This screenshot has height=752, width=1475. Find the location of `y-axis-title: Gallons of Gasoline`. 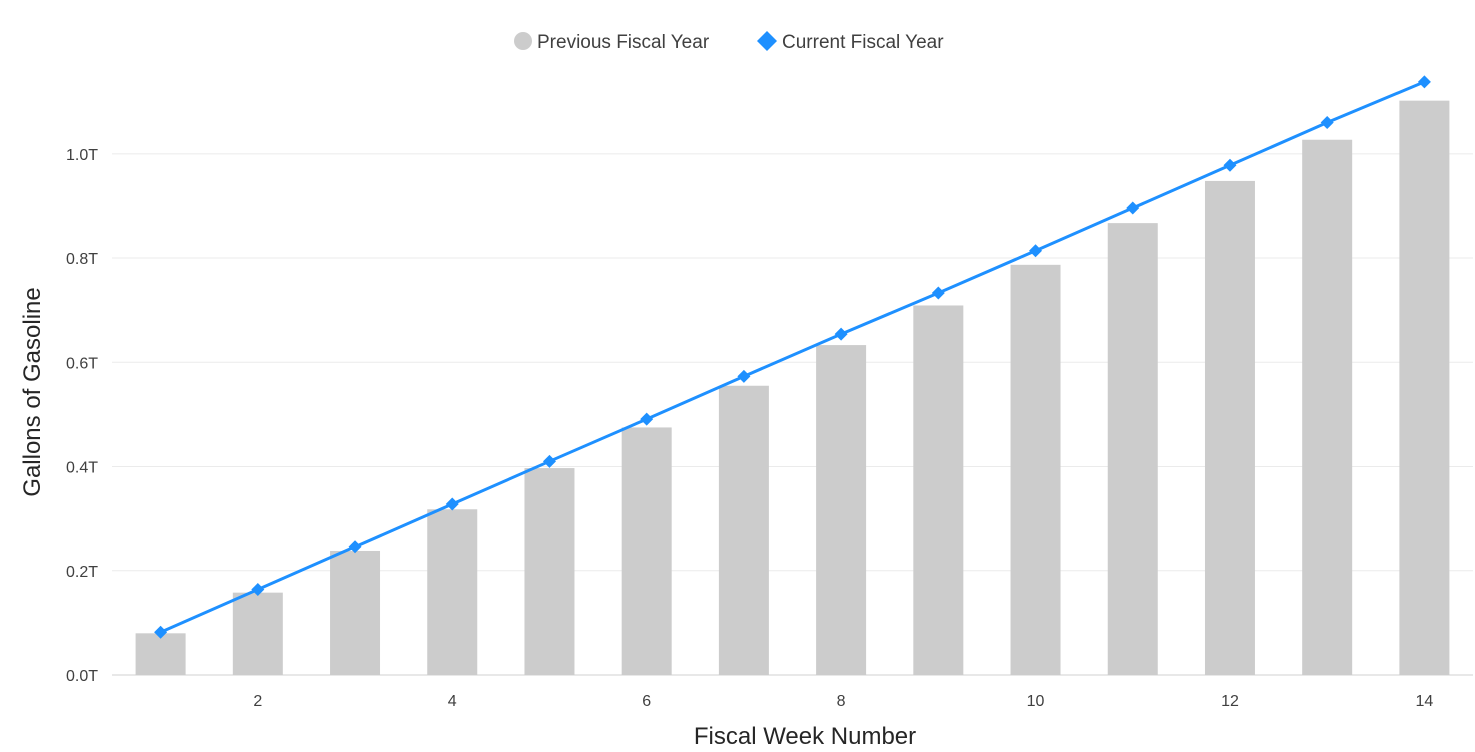

y-axis-title: Gallons of Gasoline is located at coordinates (32, 391).